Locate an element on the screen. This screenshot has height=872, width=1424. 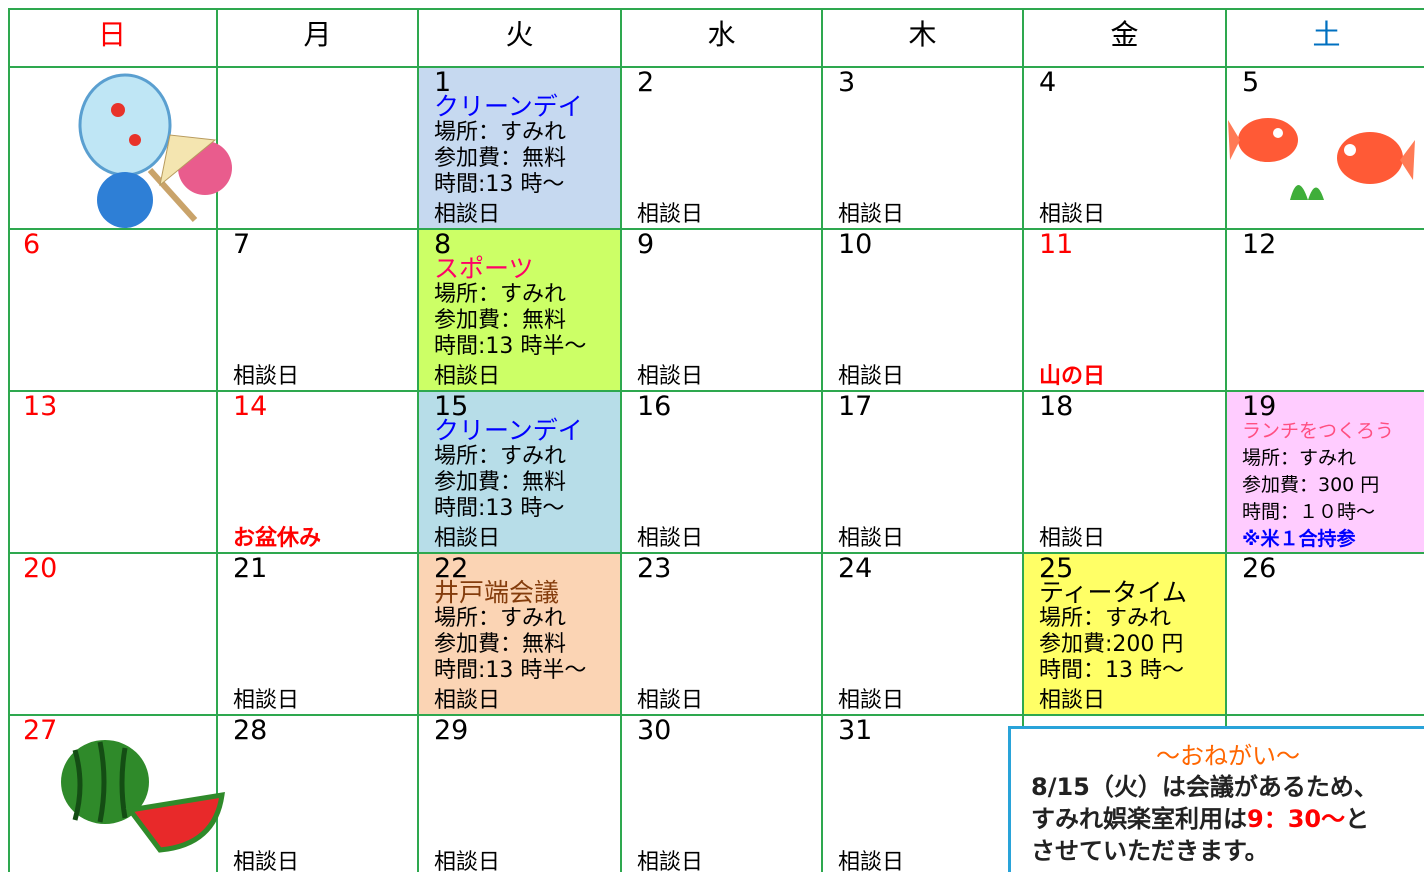
day-cell: 17 相談日 is located at coordinates (923, 473).